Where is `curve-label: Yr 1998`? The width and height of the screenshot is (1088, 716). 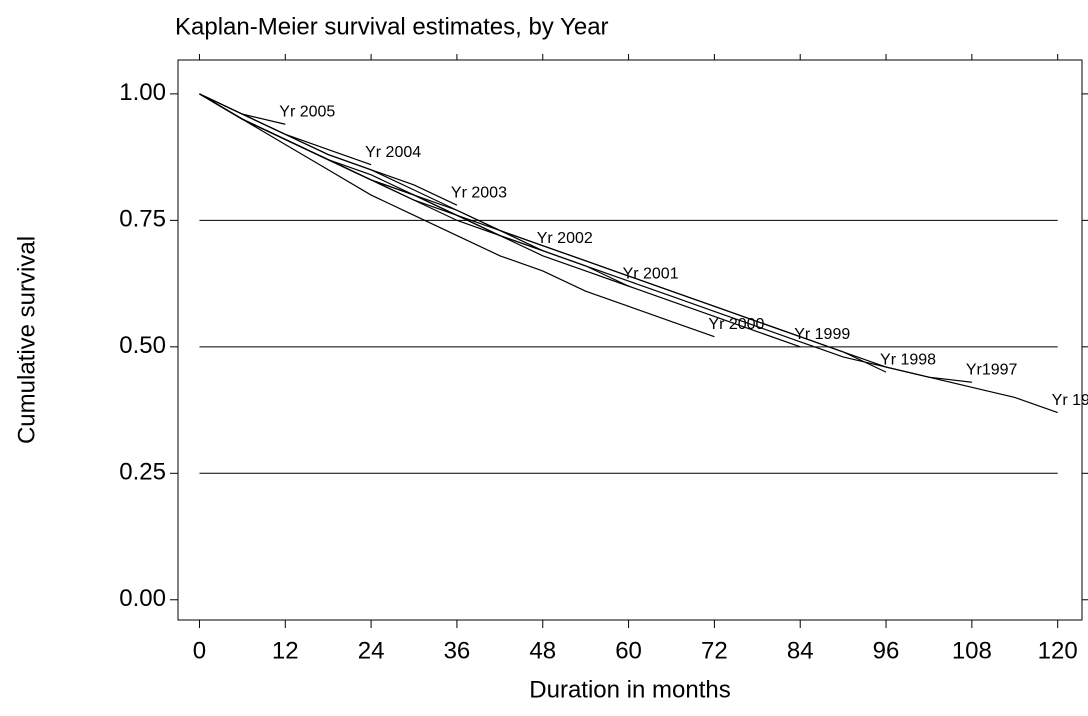
curve-label: Yr 1998 is located at coordinates (908, 359).